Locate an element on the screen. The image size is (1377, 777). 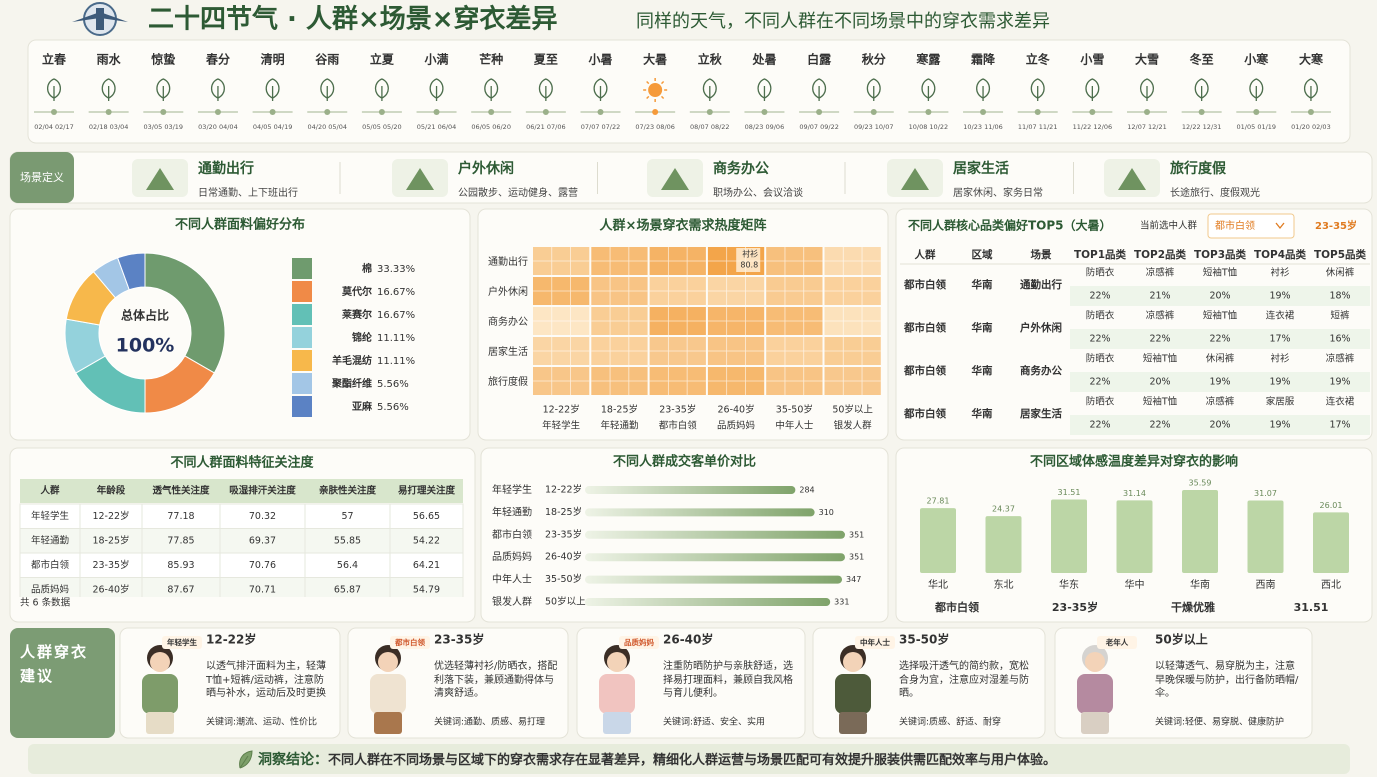
table-cell: 64.21 is located at coordinates (426, 565).